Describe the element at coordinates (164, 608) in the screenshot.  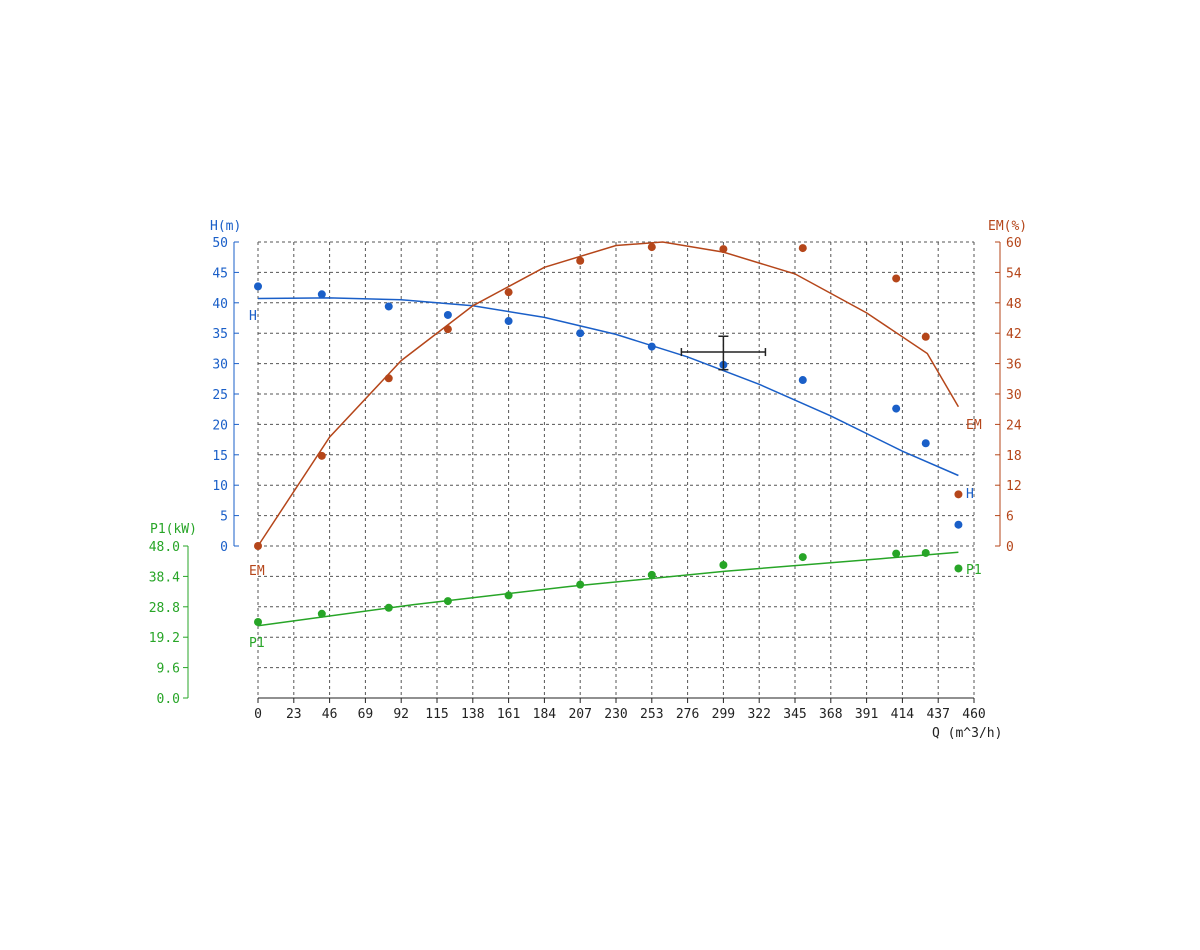
I see `p1-tick-label: 28.8` at that location.